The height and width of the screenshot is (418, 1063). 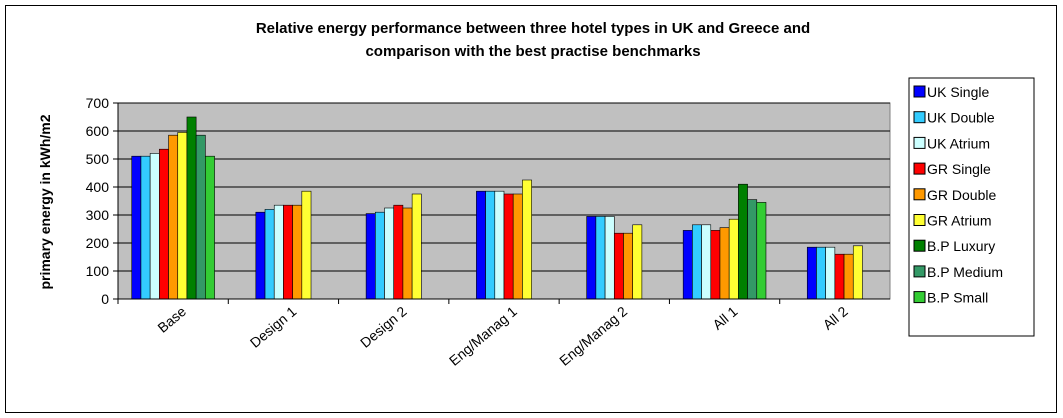 I want to click on legend-label: UK Atrium, so click(x=958, y=143).